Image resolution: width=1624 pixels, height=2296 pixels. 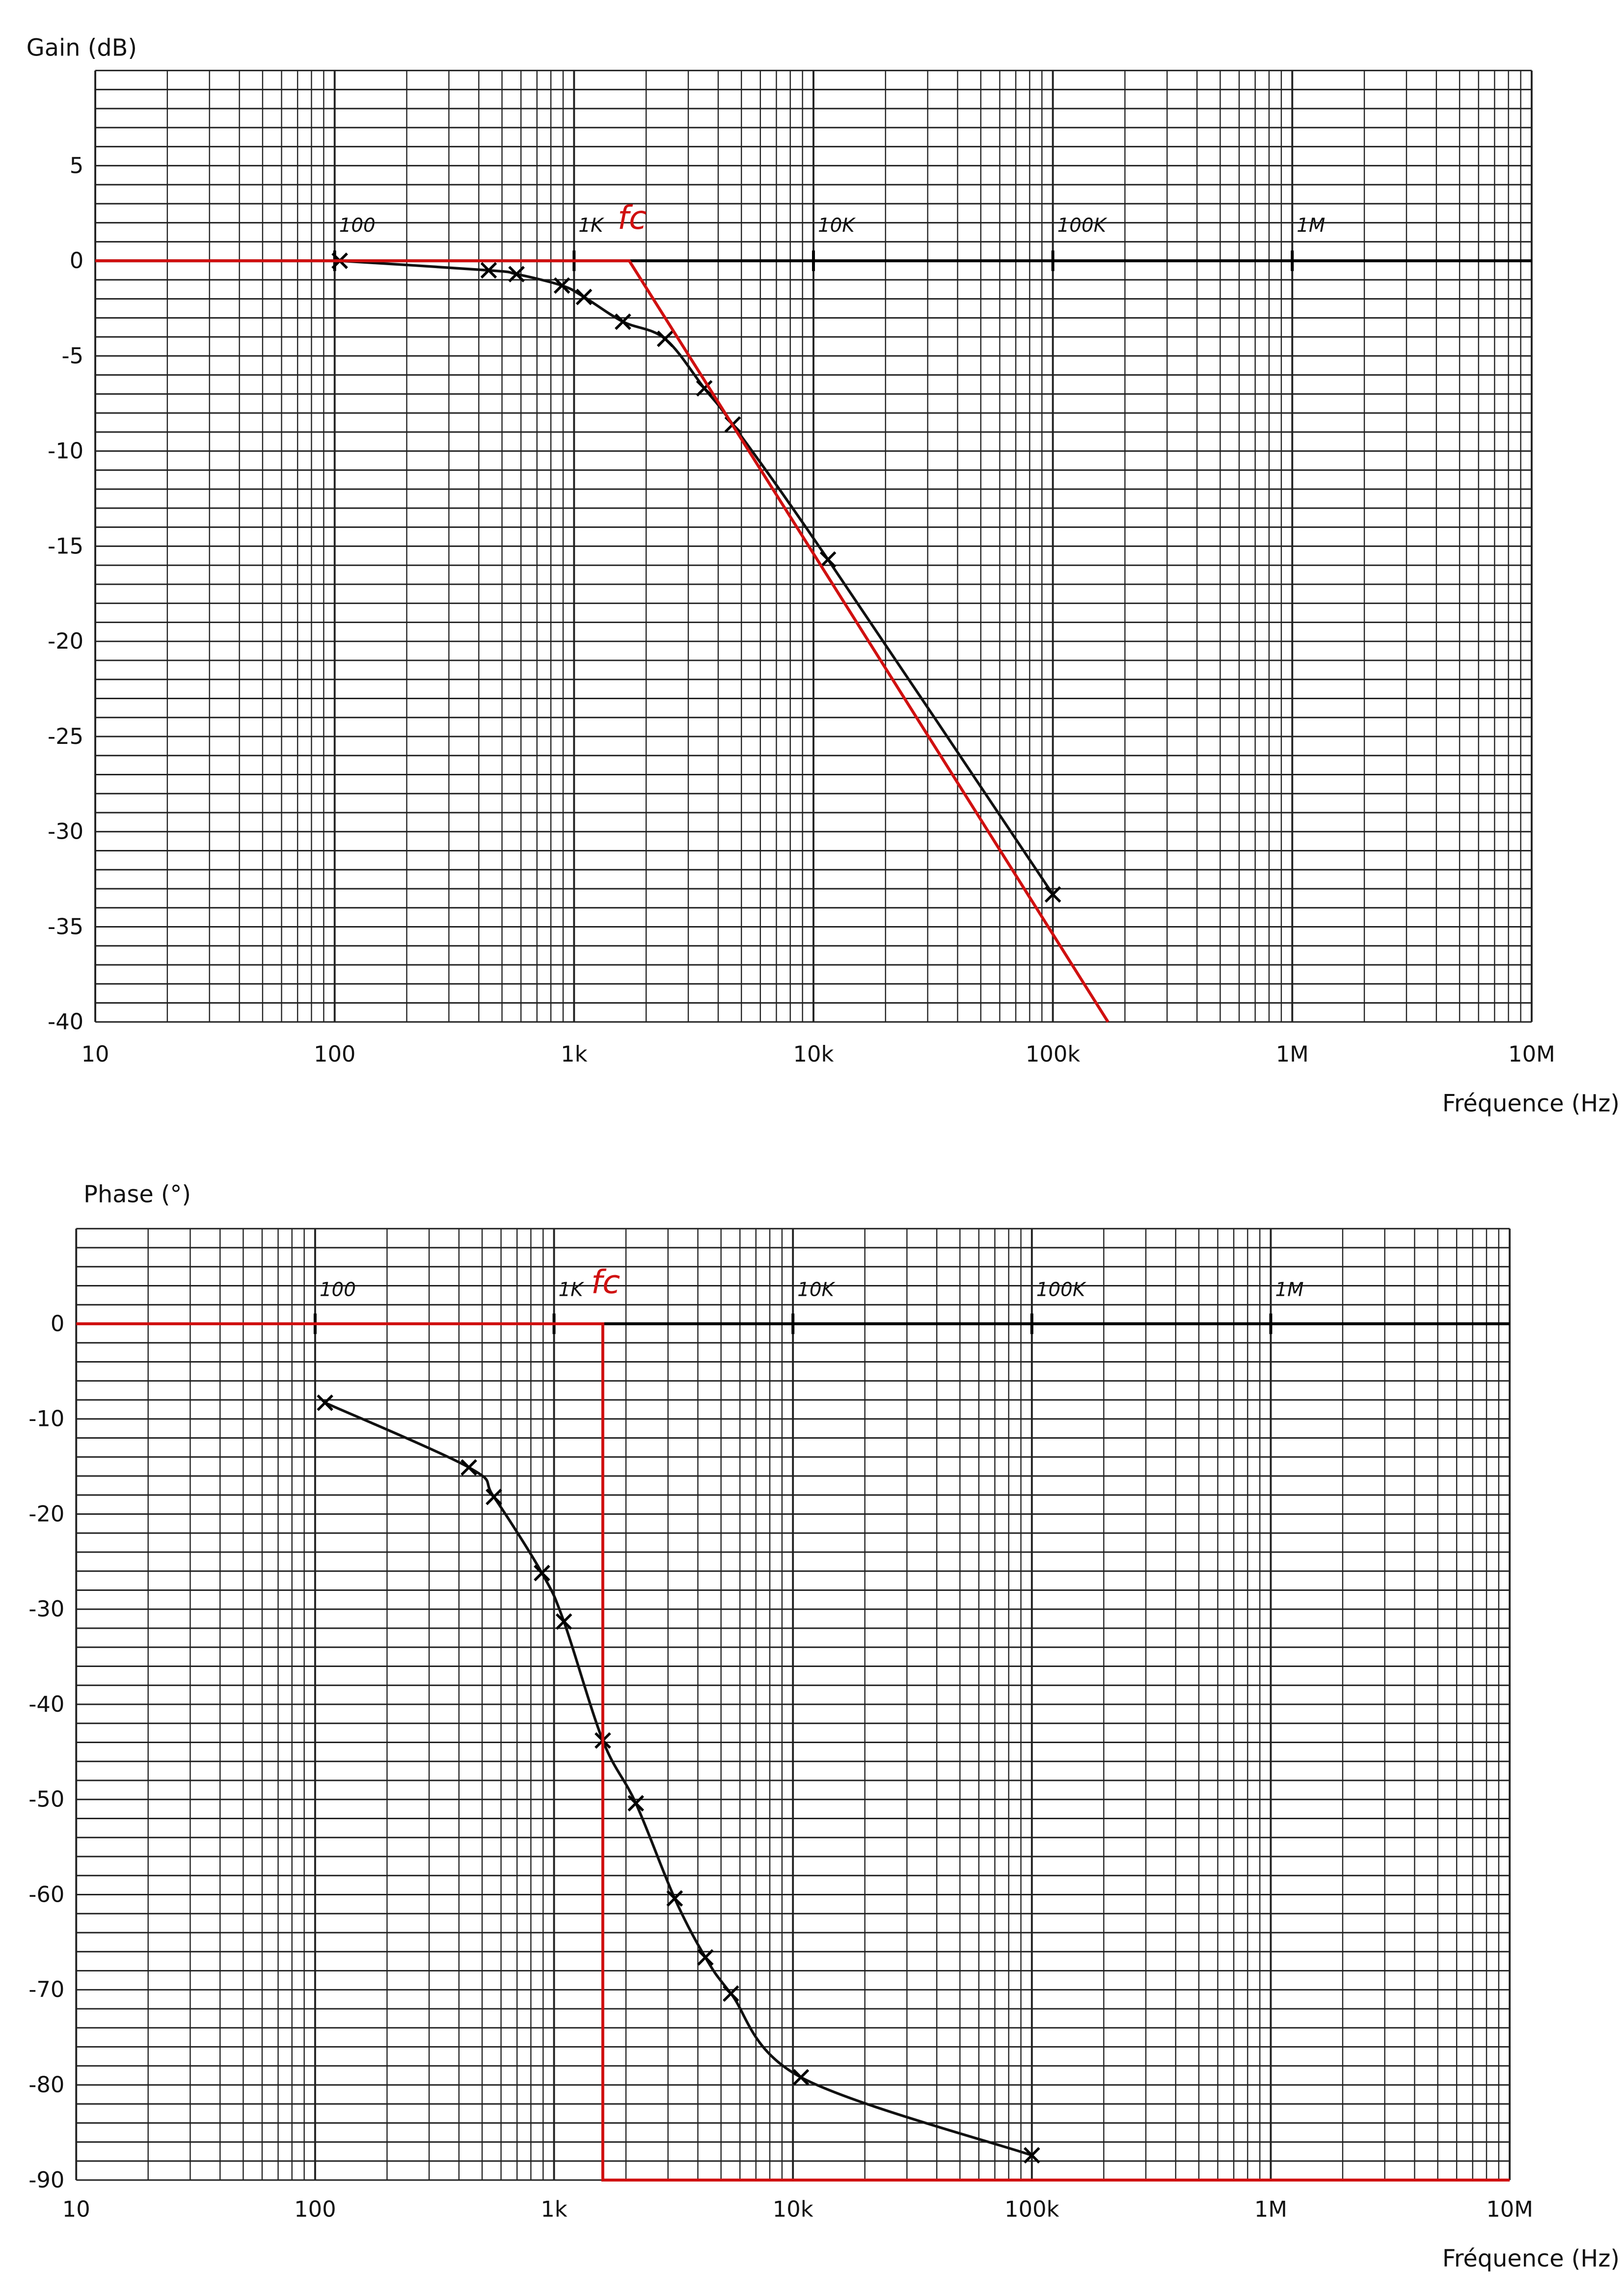 I want to click on gain-x-tick-label: 1k, so click(x=574, y=1054).